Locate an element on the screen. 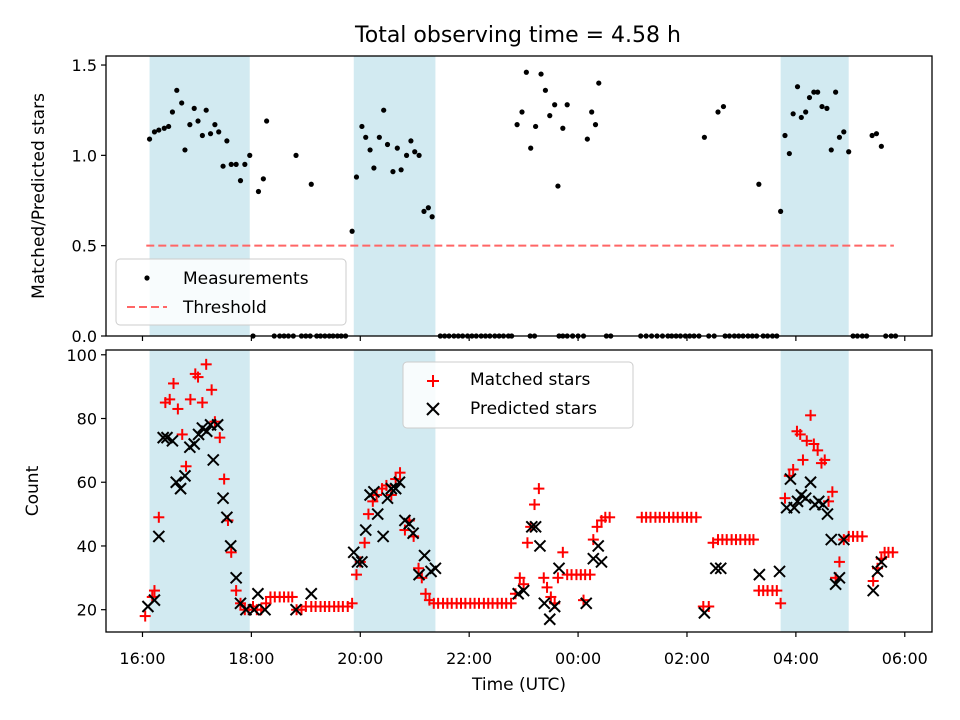 Image resolution: width=960 pixels, height=720 pixels. x-tick-label: 02:00 is located at coordinates (687, 658).